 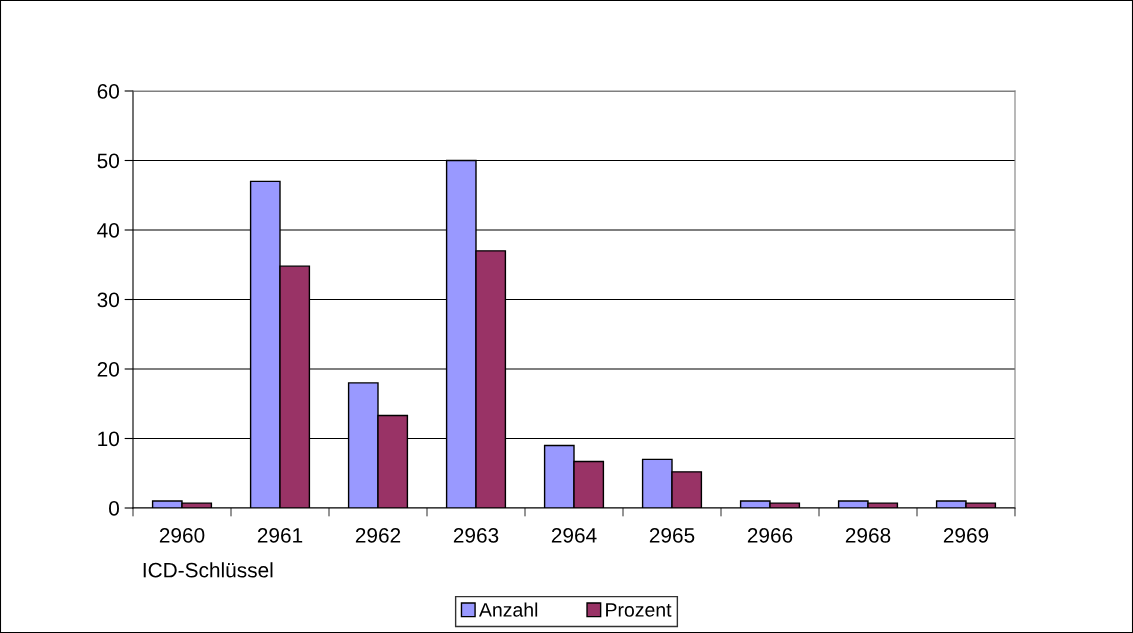 I want to click on y-tick-label: 60, so click(x=108, y=91).